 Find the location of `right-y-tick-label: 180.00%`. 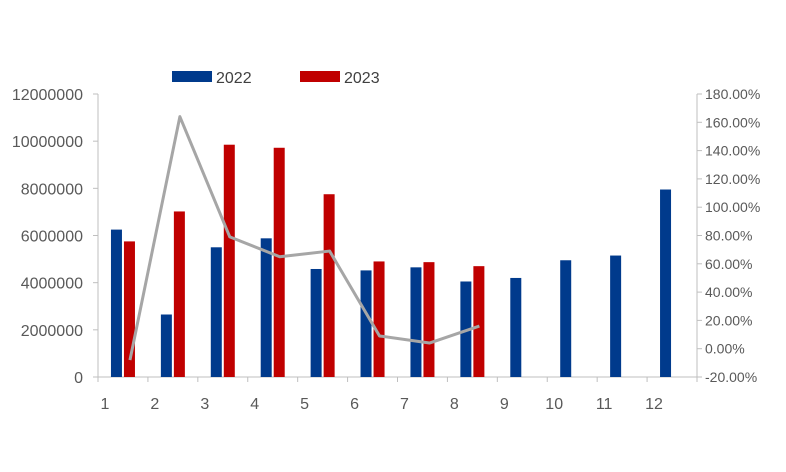

right-y-tick-label: 180.00% is located at coordinates (732, 94).